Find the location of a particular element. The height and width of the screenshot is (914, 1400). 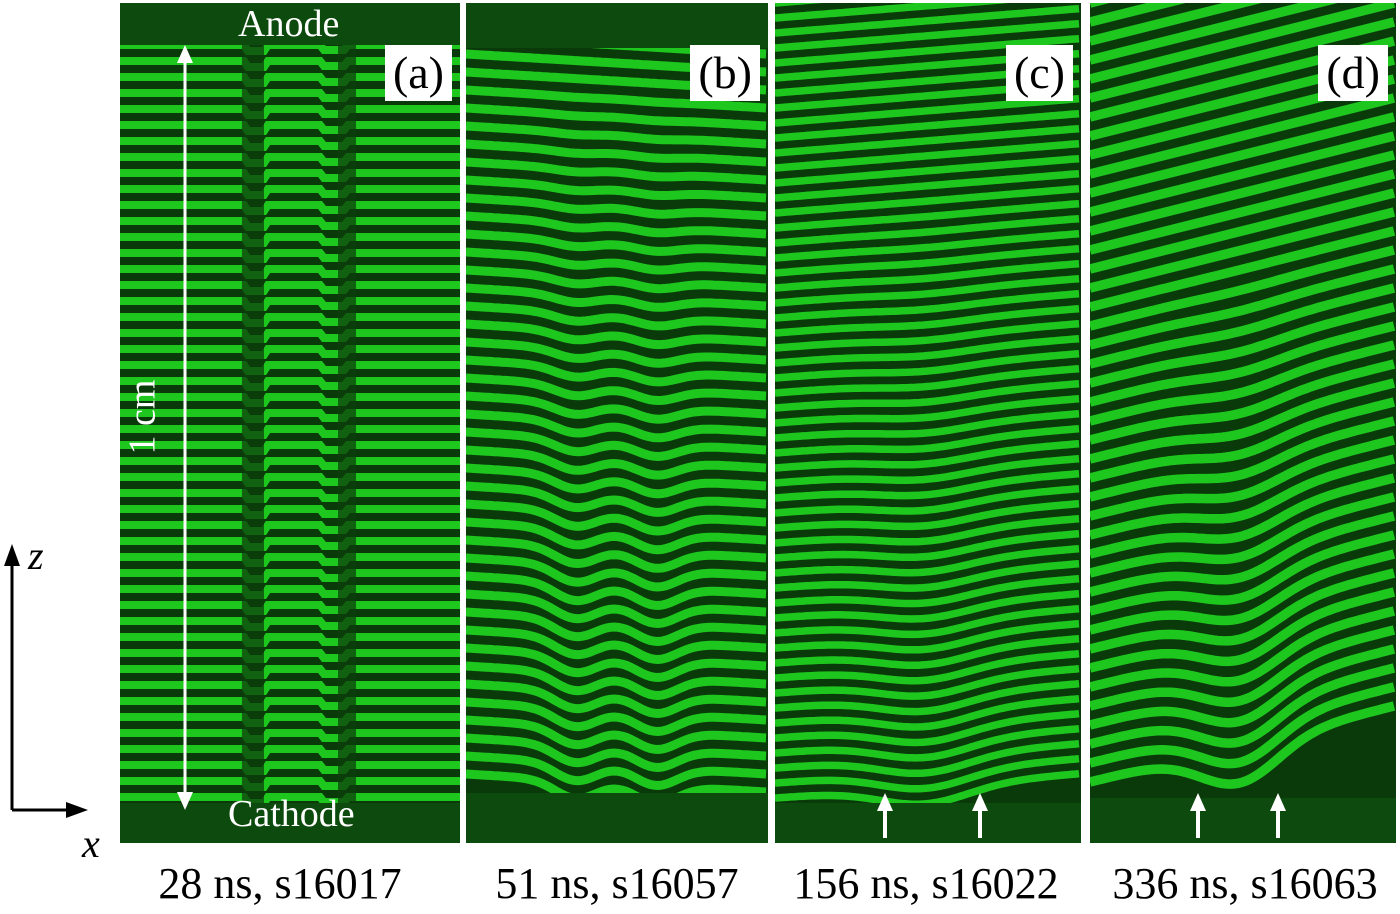

caption-d: 336 ns, s16063 is located at coordinates (1245, 883).